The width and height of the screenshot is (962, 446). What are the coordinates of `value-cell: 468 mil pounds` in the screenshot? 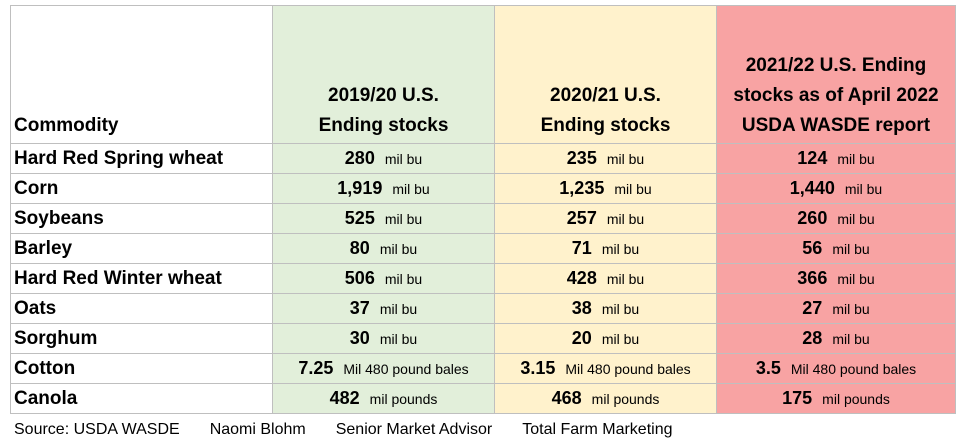 It's located at (605, 398).